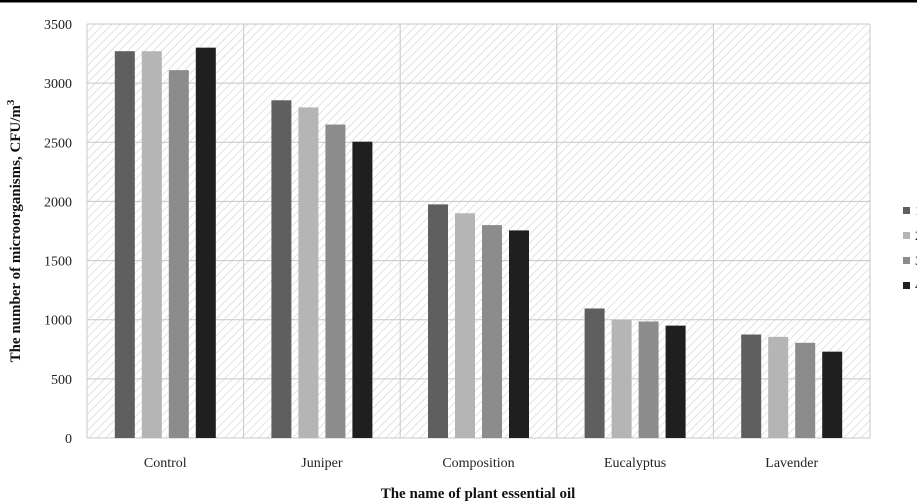 This screenshot has height=503, width=917. Describe the element at coordinates (58, 84) in the screenshot. I see `y-tick-label: 3000` at that location.